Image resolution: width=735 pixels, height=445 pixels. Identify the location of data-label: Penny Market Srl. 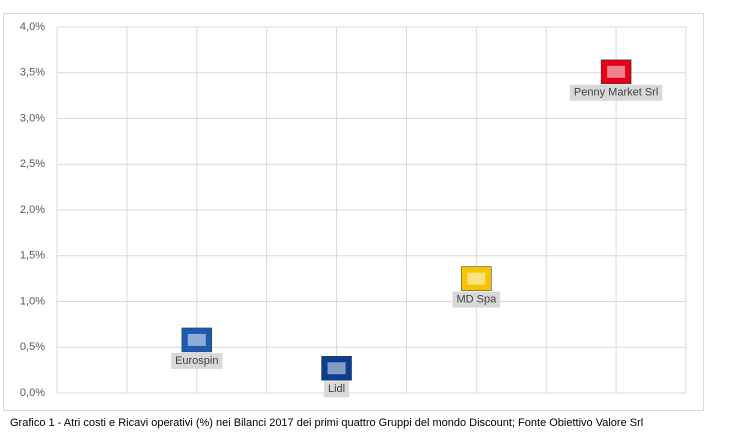
(616, 93).